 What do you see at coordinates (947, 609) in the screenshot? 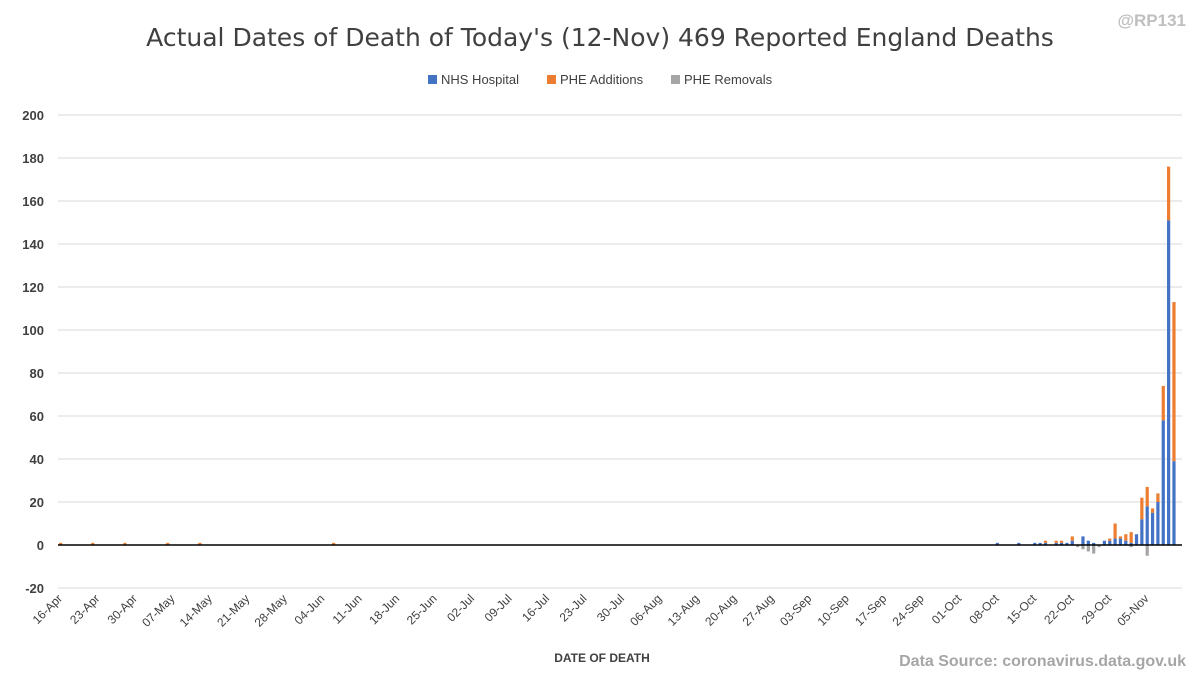
I see `x-tick-label: 01-Oct` at bounding box center [947, 609].